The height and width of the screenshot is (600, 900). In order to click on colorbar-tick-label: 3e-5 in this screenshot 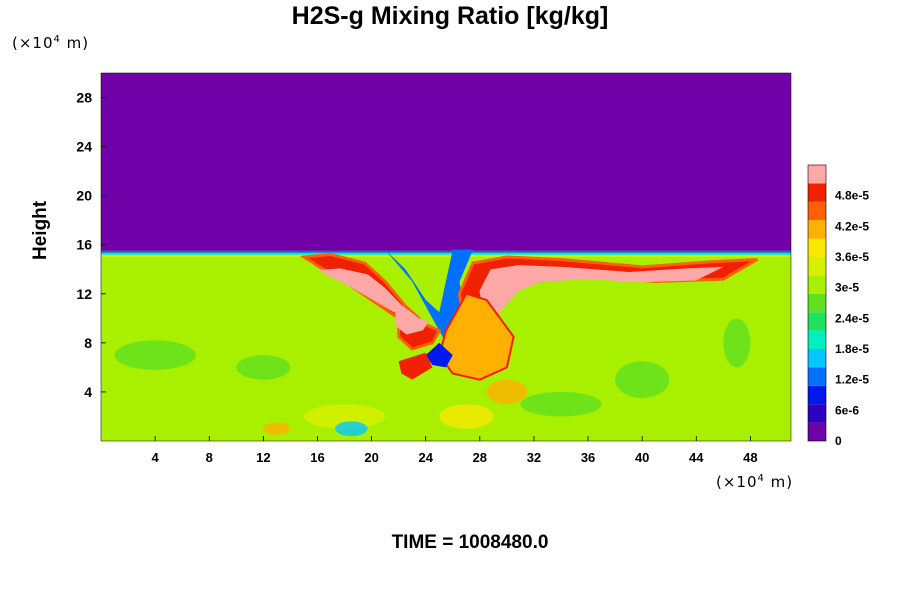, I will do `click(847, 288)`.